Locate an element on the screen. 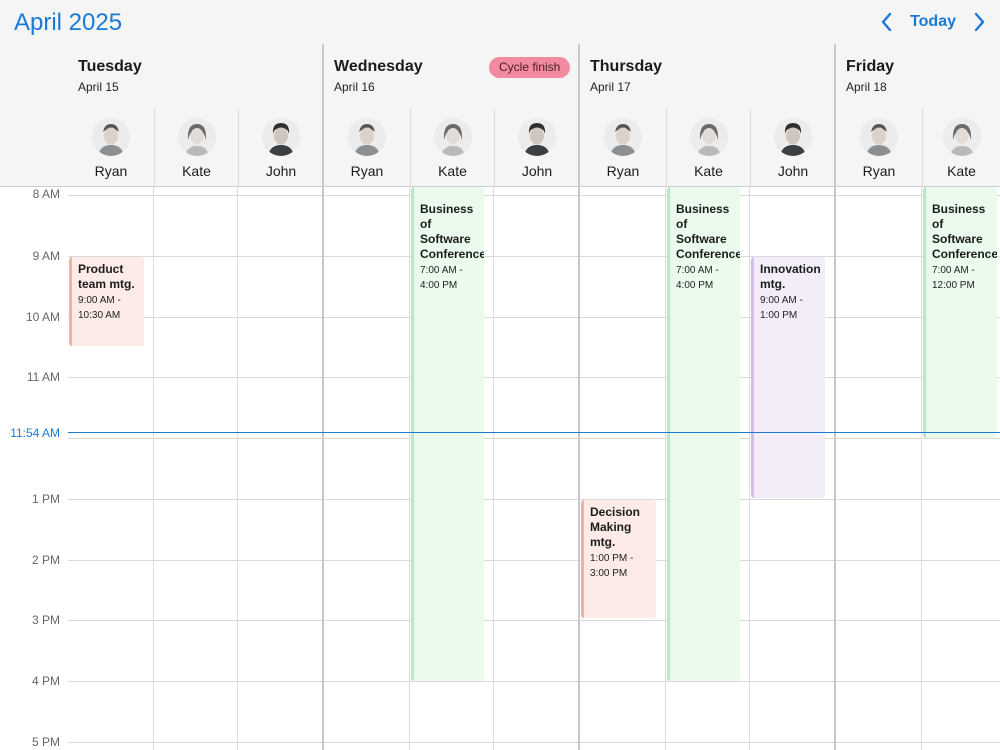 Image resolution: width=1000 pixels, height=750 pixels. event-product-team-mtg: Product team mtg. 9:00 AM - 10:30 AM is located at coordinates (106, 301).